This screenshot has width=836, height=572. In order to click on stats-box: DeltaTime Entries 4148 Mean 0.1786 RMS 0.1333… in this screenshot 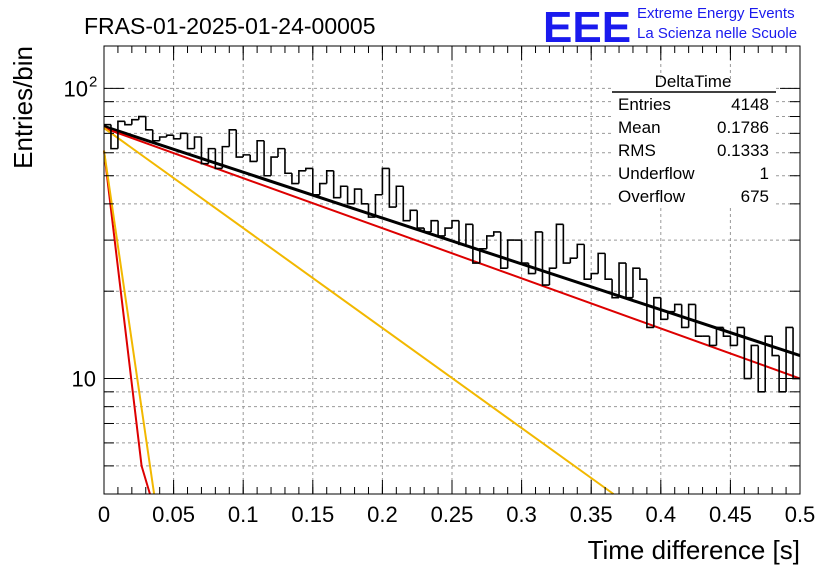, I will do `click(694, 140)`.